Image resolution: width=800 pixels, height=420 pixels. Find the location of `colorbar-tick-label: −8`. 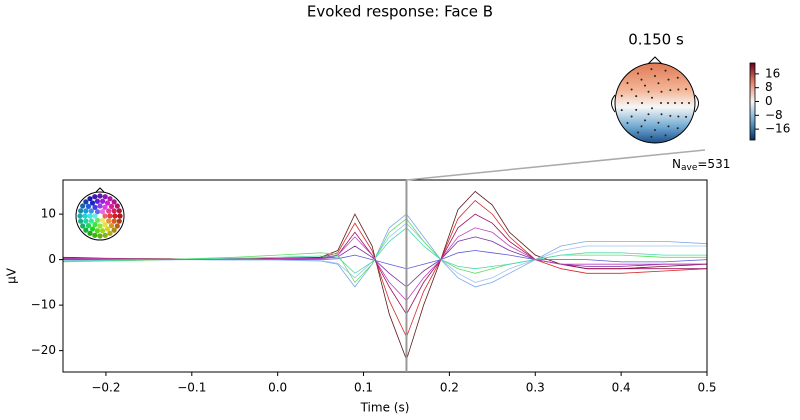

colorbar-tick-label: −8 is located at coordinates (774, 115).